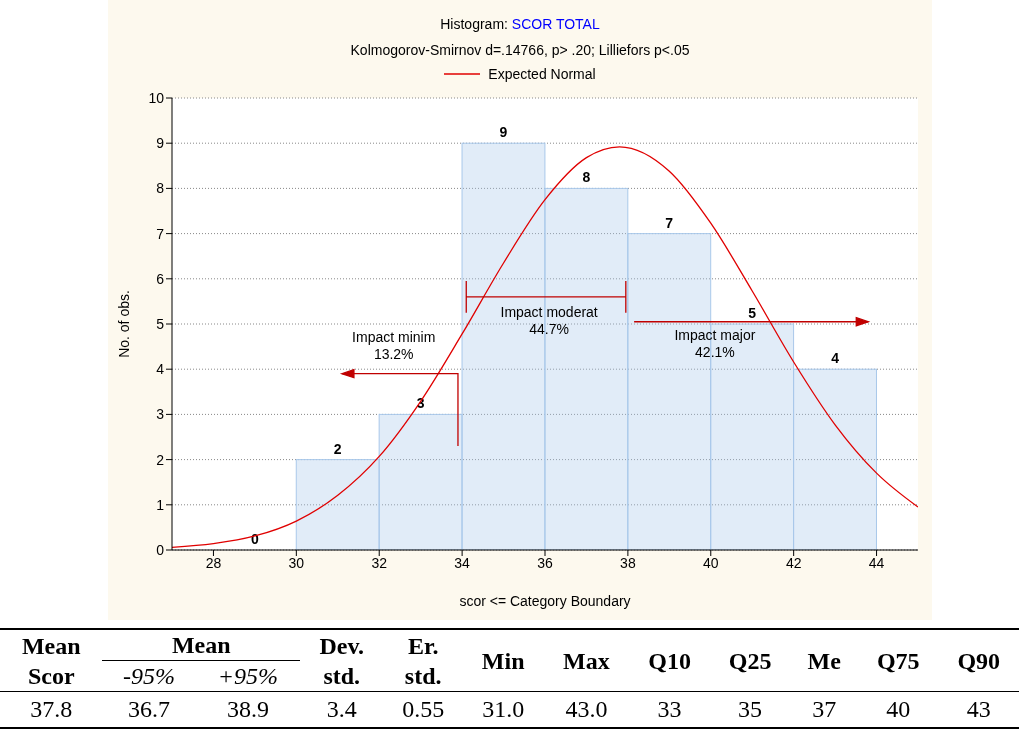 The height and width of the screenshot is (747, 1019). Describe the element at coordinates (337, 448) in the screenshot. I see `data-label: 2` at that location.